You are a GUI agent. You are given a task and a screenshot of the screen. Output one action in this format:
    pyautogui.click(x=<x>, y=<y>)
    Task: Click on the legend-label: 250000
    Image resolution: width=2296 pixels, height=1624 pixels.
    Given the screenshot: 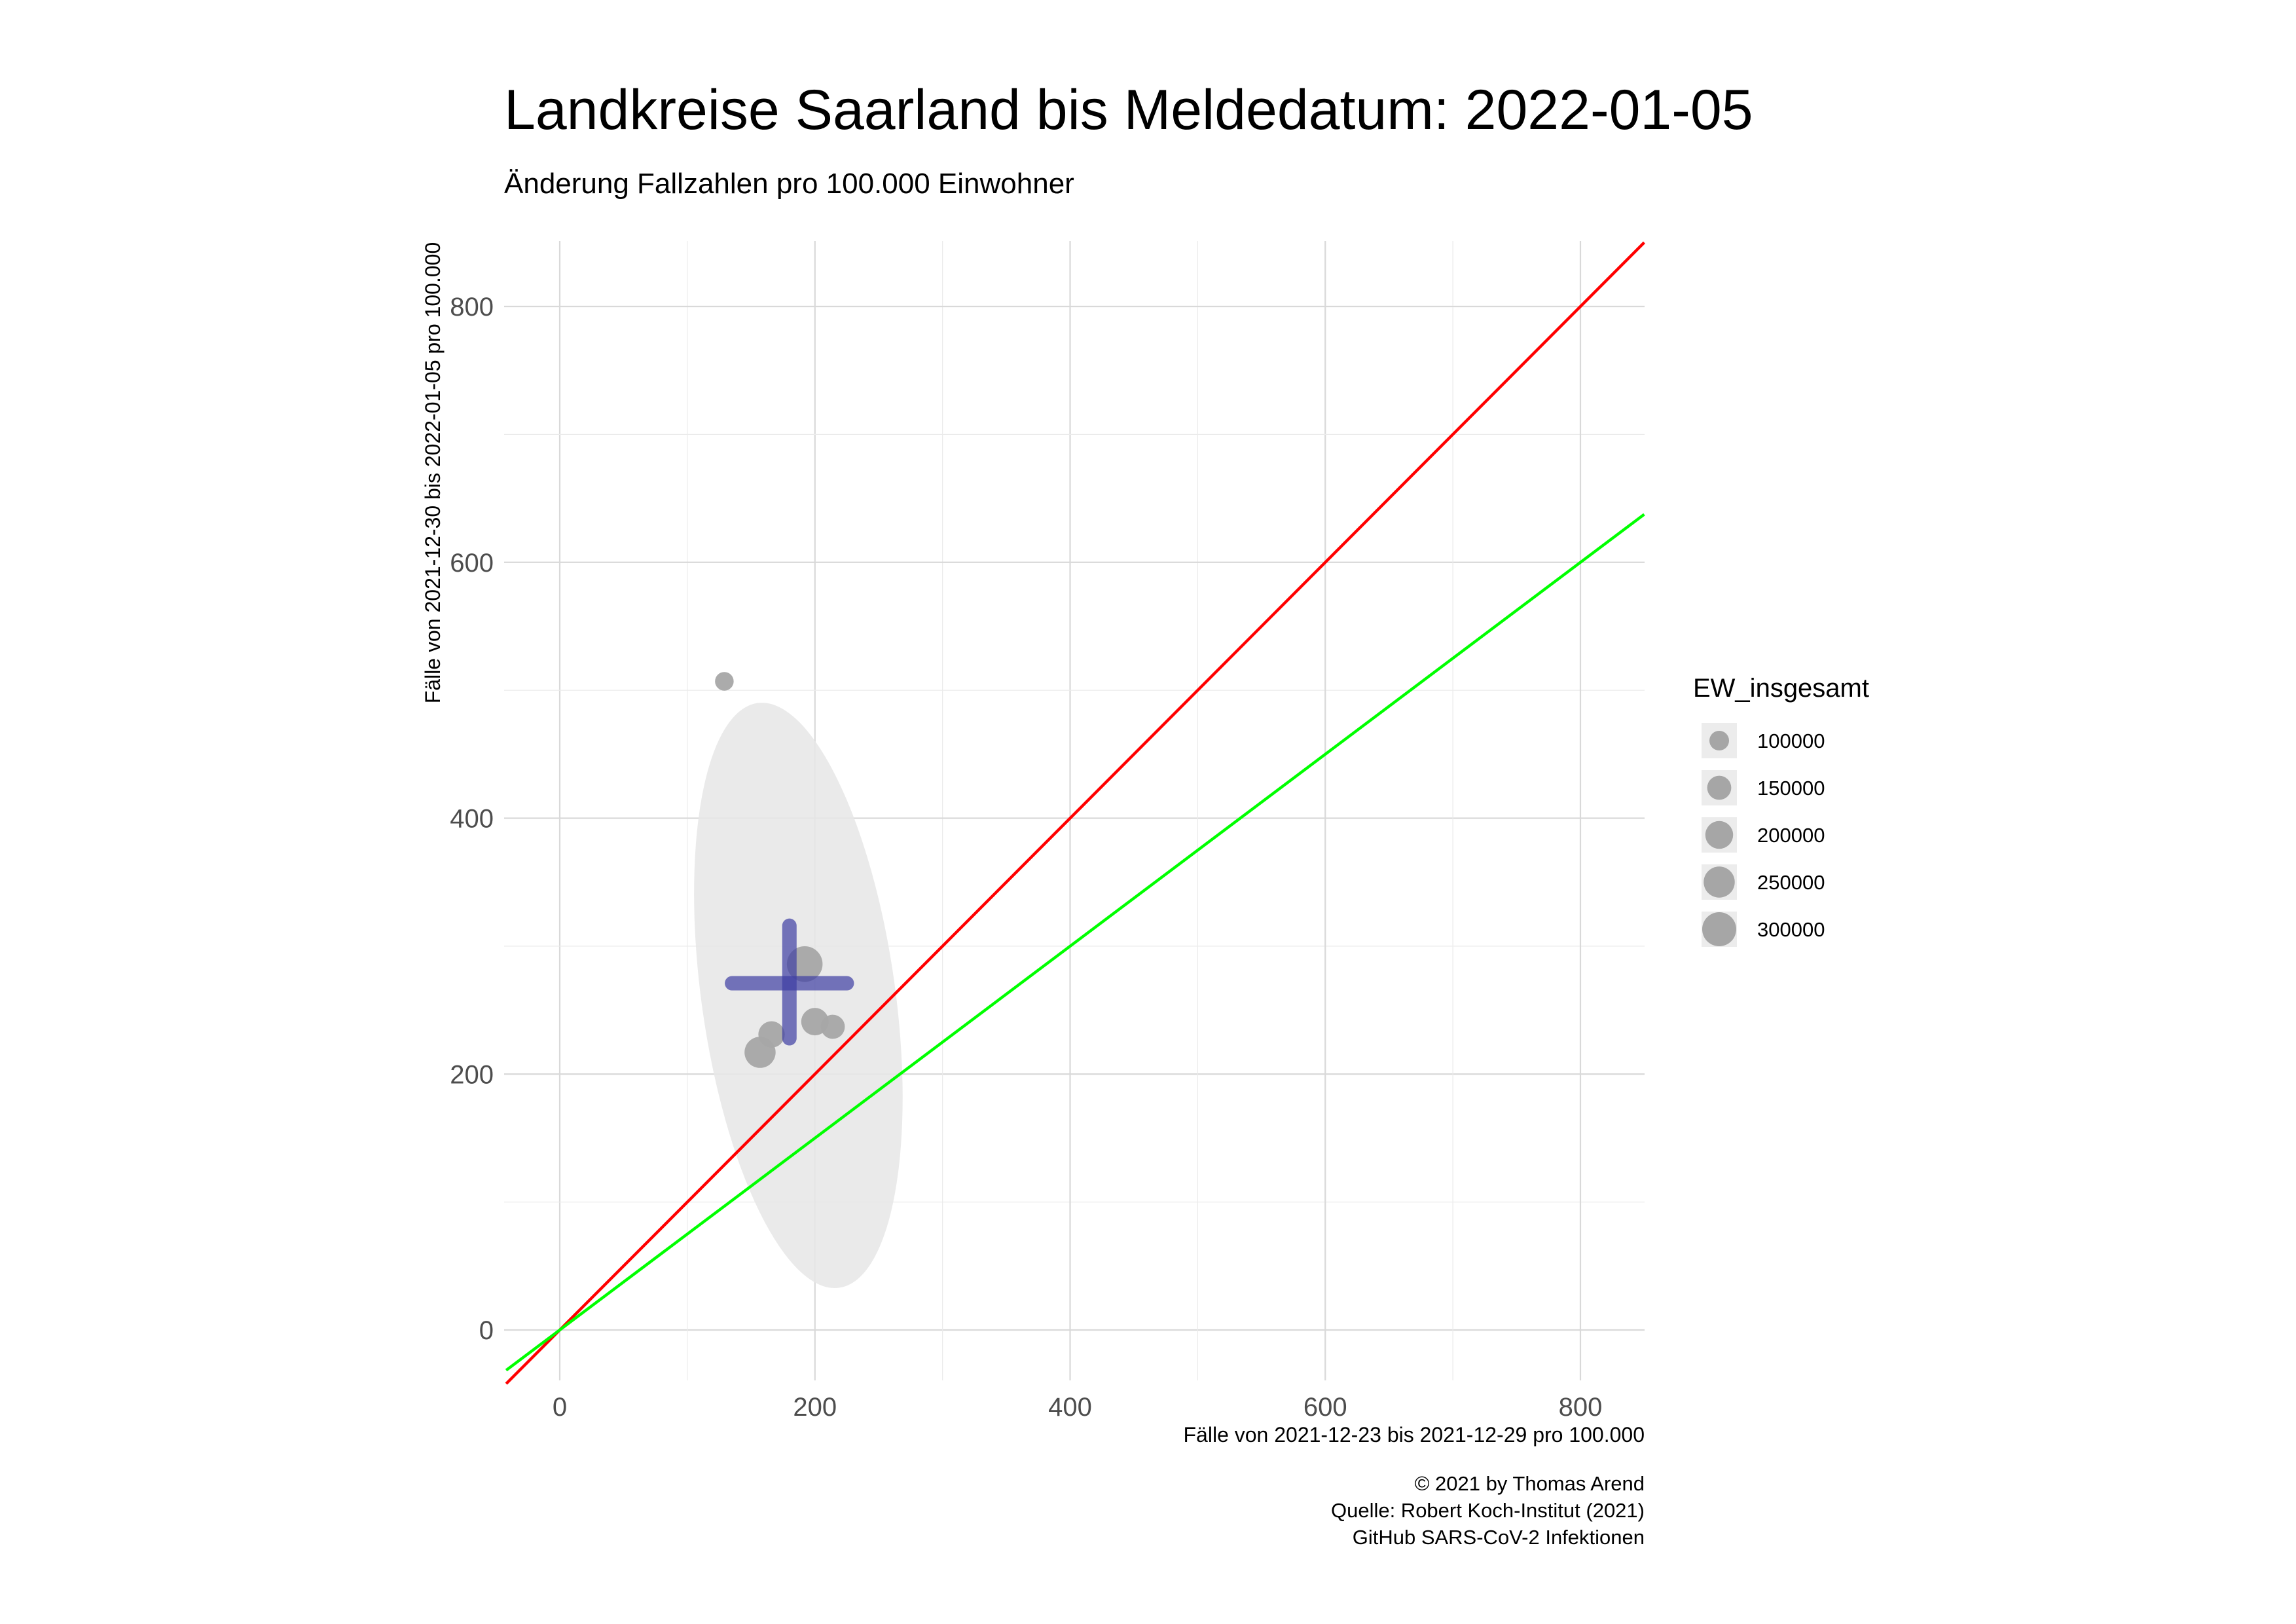 What is the action you would take?
    pyautogui.click(x=1791, y=882)
    